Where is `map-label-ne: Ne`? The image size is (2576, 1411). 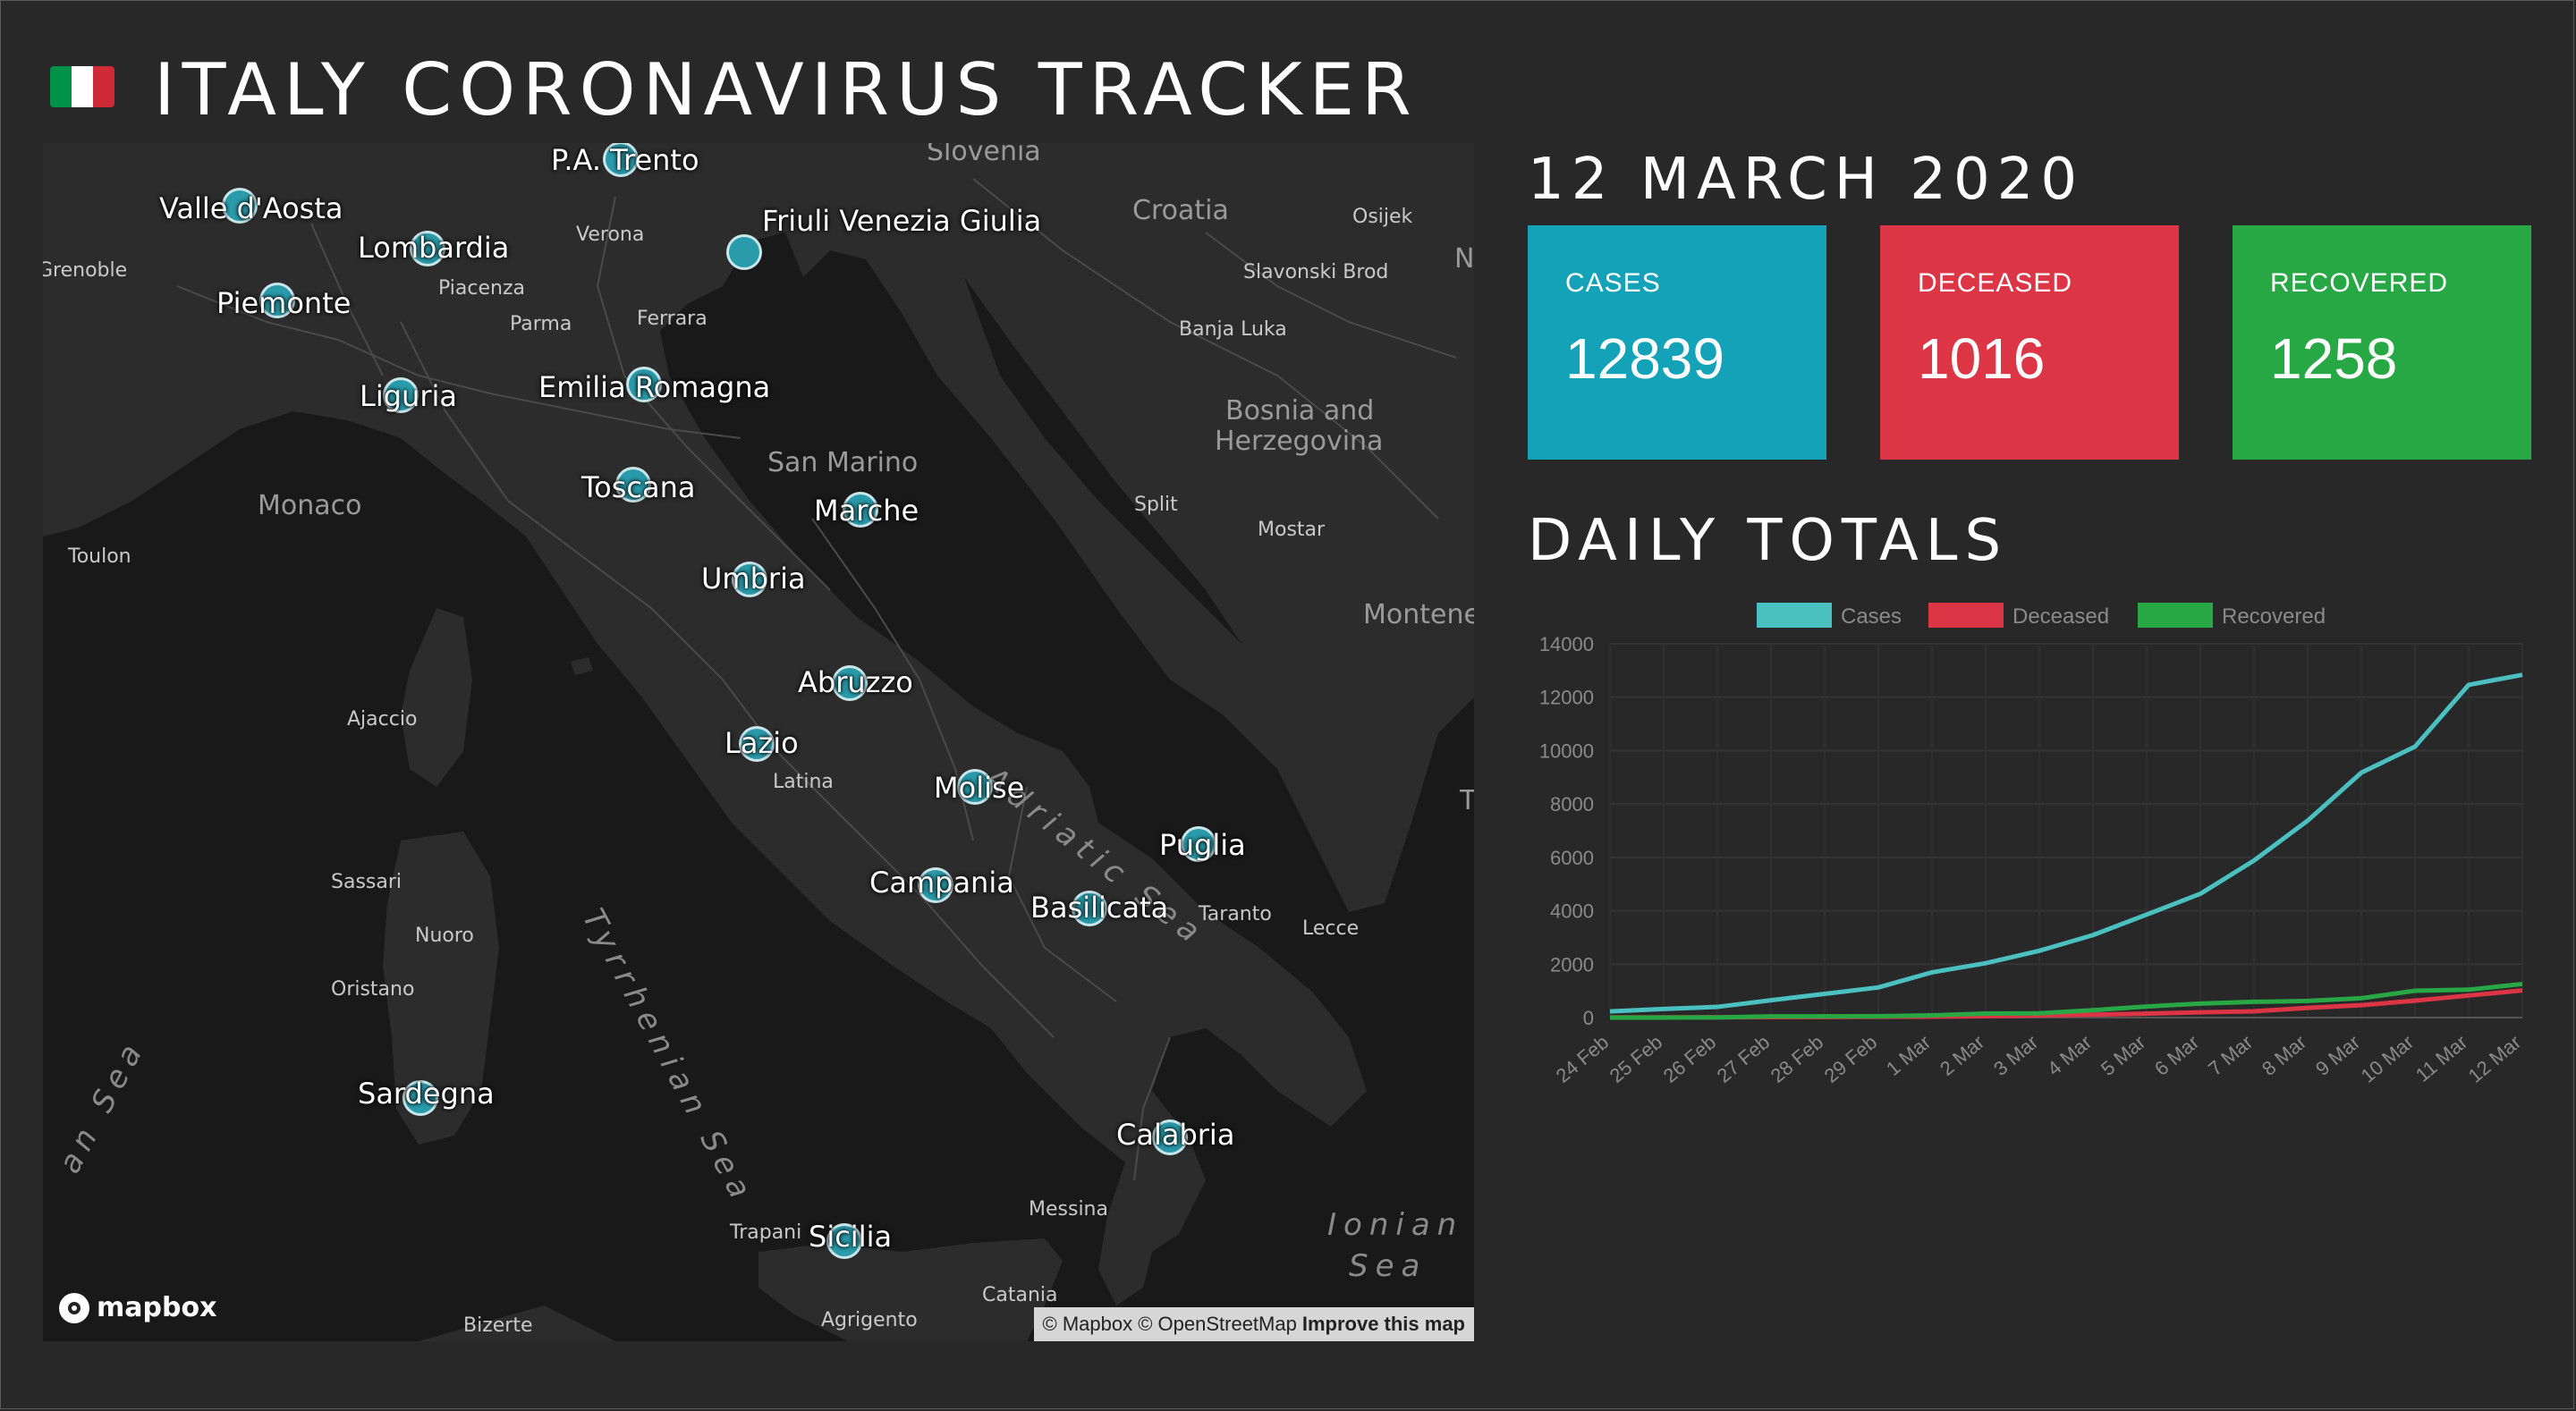
map-label-ne: Ne is located at coordinates (1464, 259).